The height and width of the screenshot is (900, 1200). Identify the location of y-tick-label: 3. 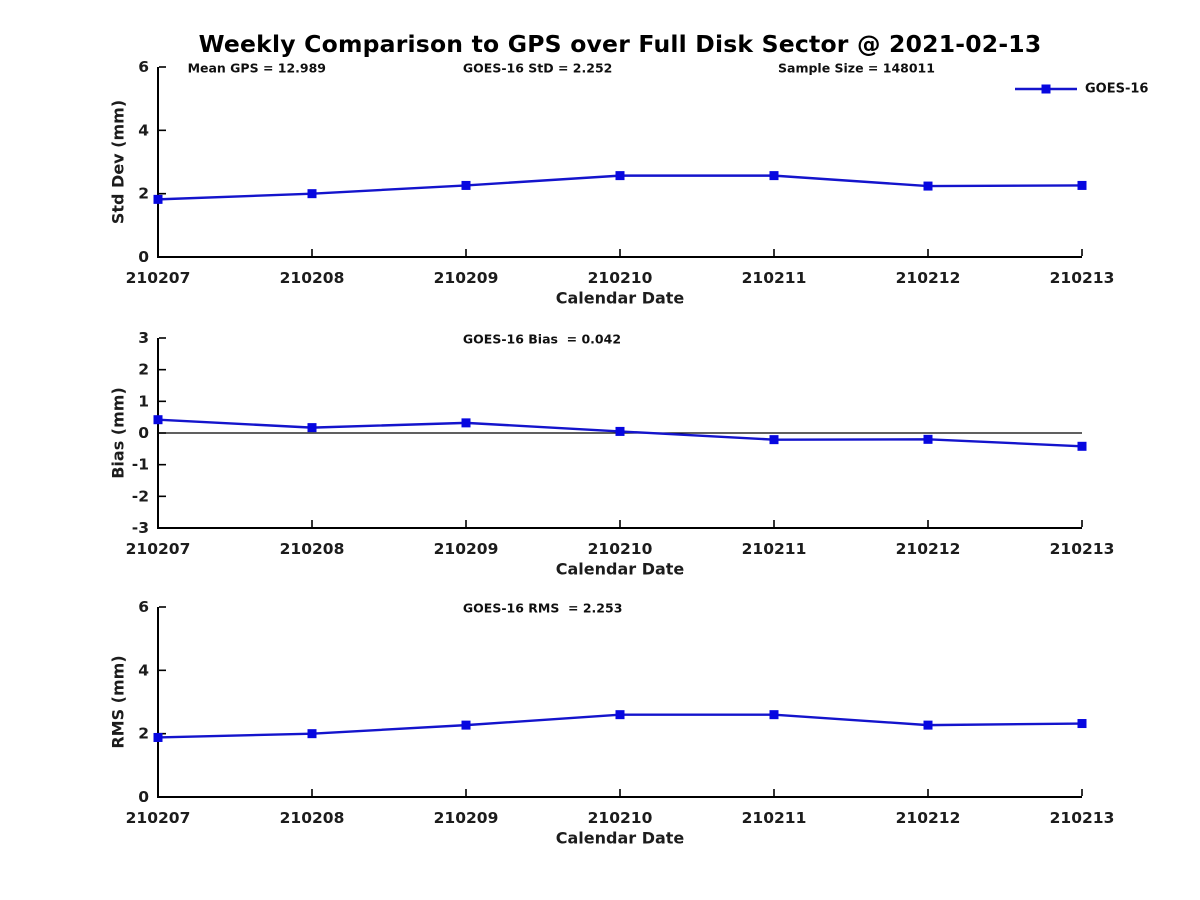
(143, 338).